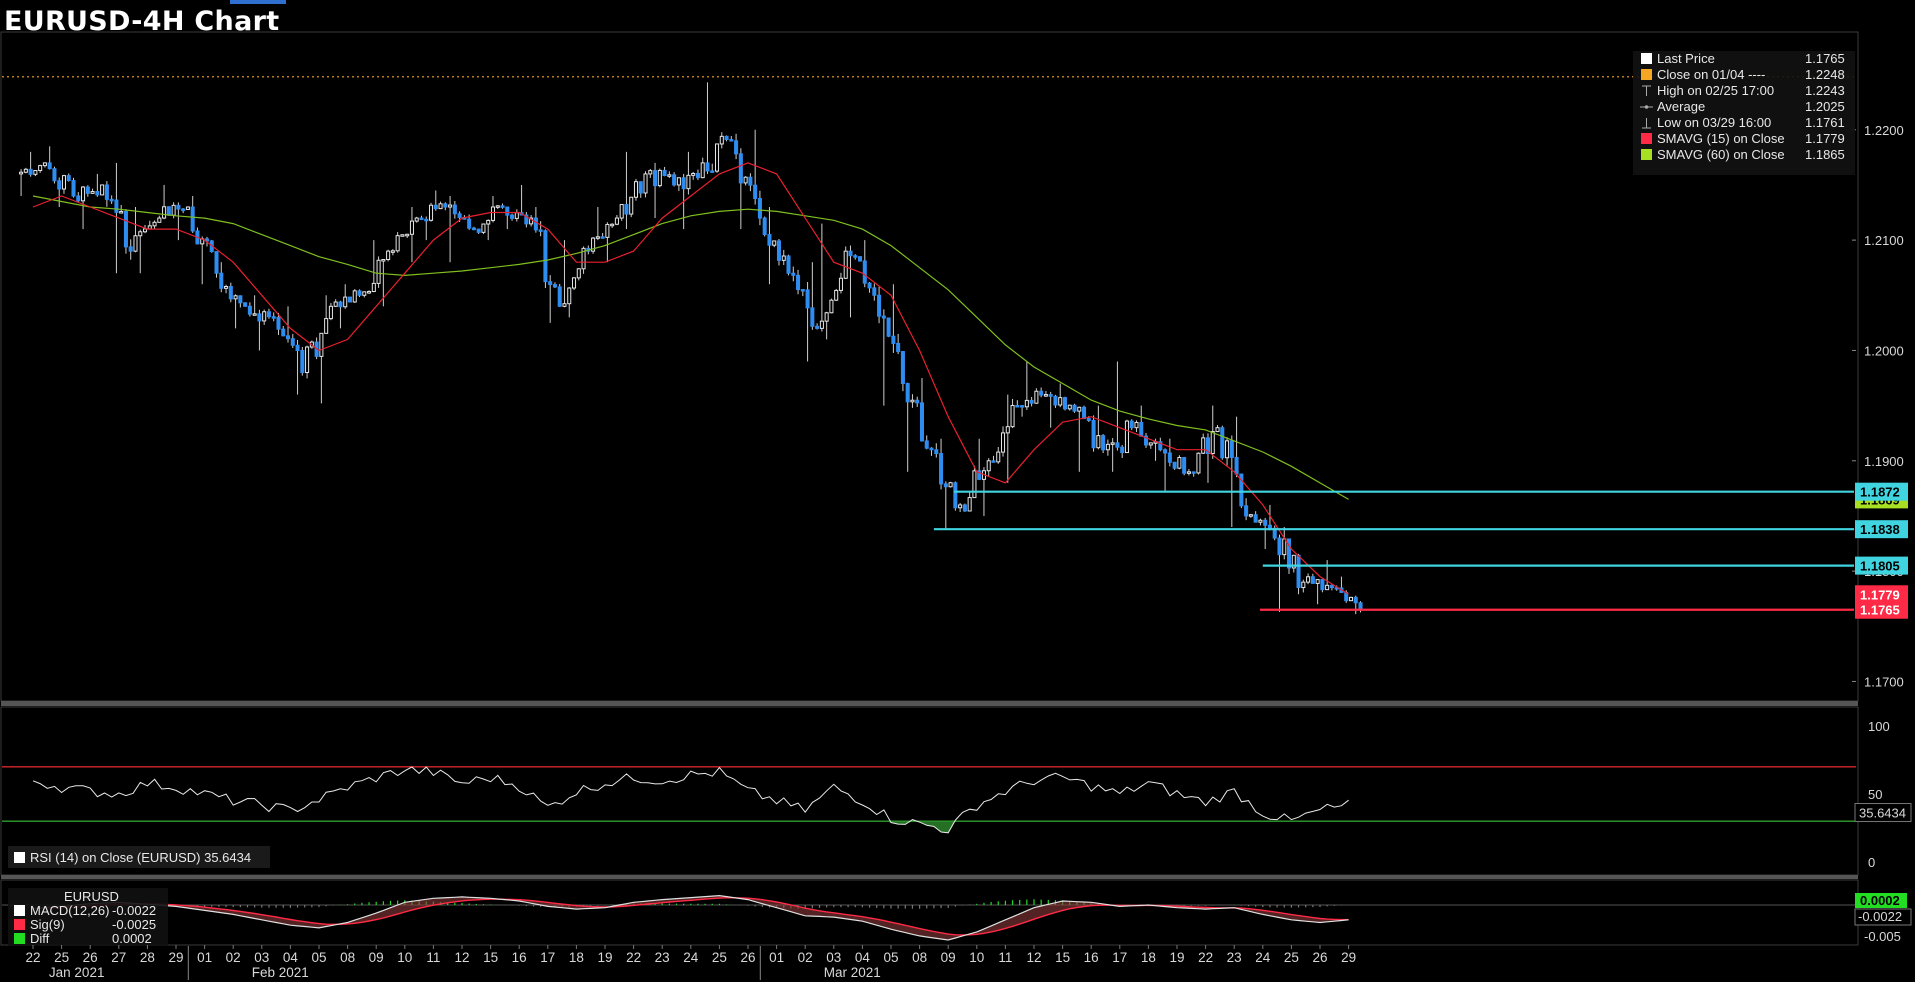 The height and width of the screenshot is (982, 1915). What do you see at coordinates (1882, 813) in the screenshot?
I see `rsi-last-tag-label: 35.6434` at bounding box center [1882, 813].